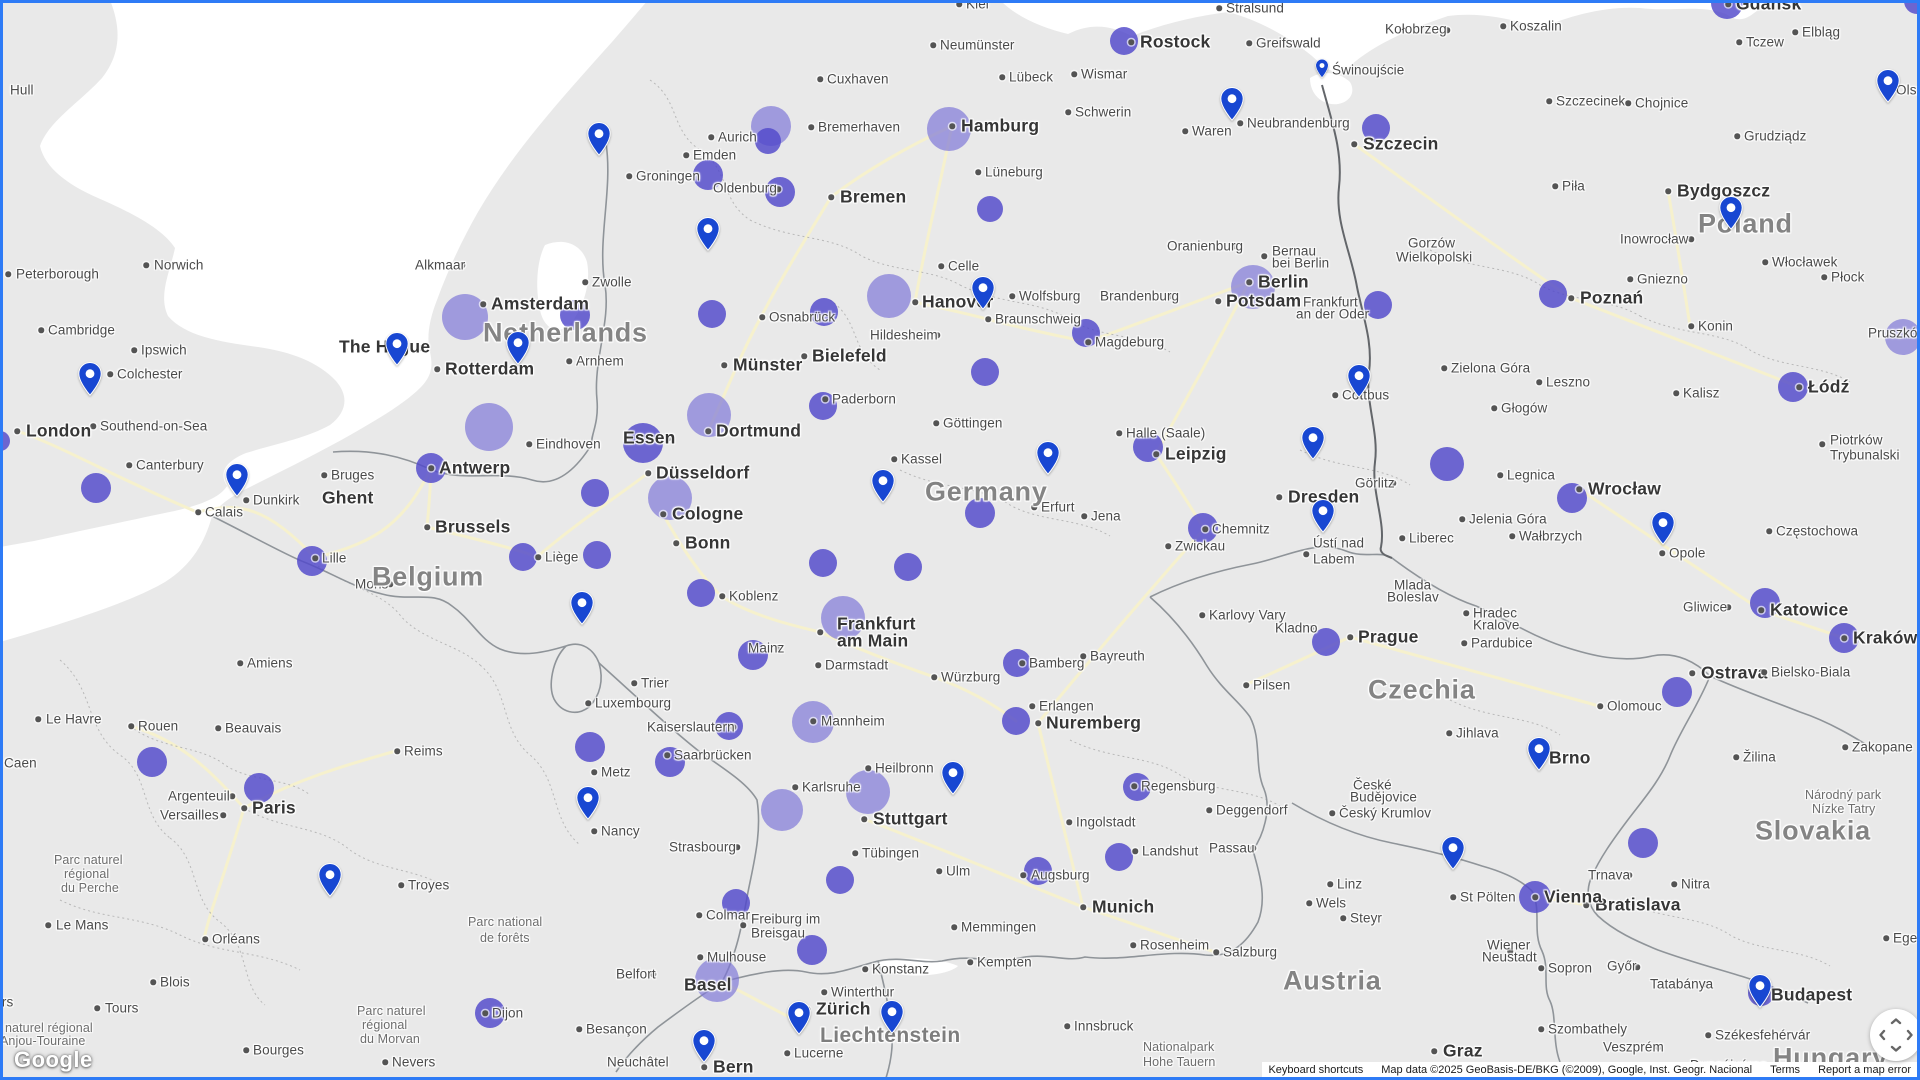 The height and width of the screenshot is (1080, 1920). I want to click on keyboard-shortcuts-button: Keyboard shortcuts, so click(1316, 1069).